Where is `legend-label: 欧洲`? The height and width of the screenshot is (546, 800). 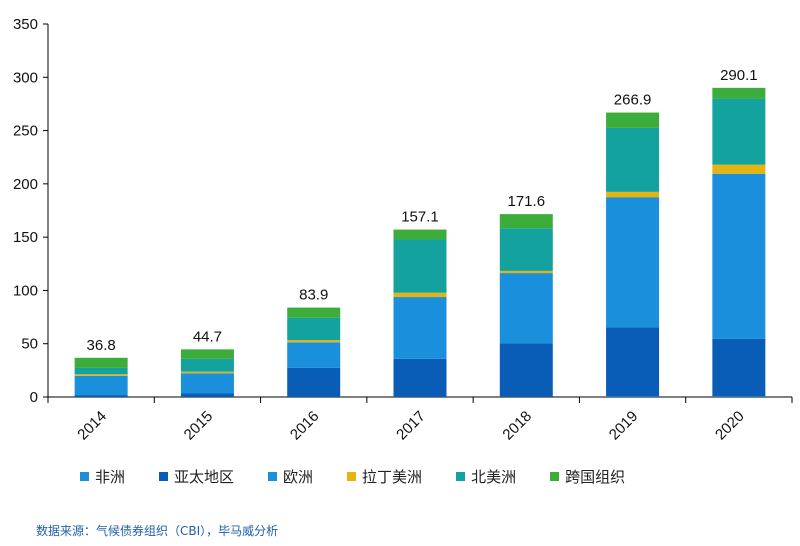
legend-label: 欧洲 is located at coordinates (298, 477).